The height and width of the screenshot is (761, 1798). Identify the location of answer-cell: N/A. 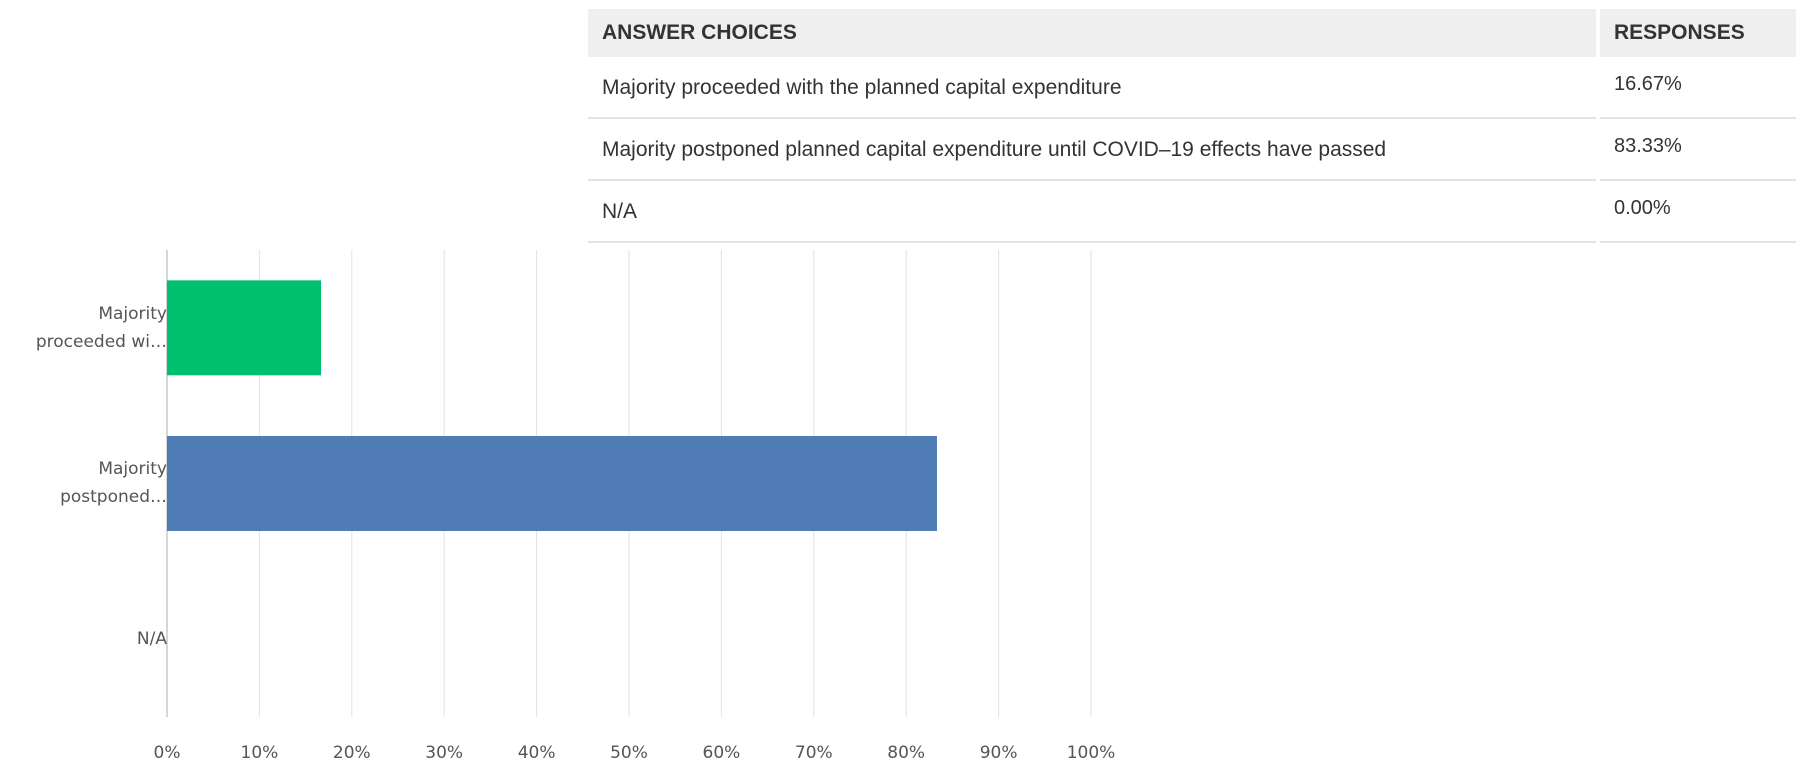
(1094, 211).